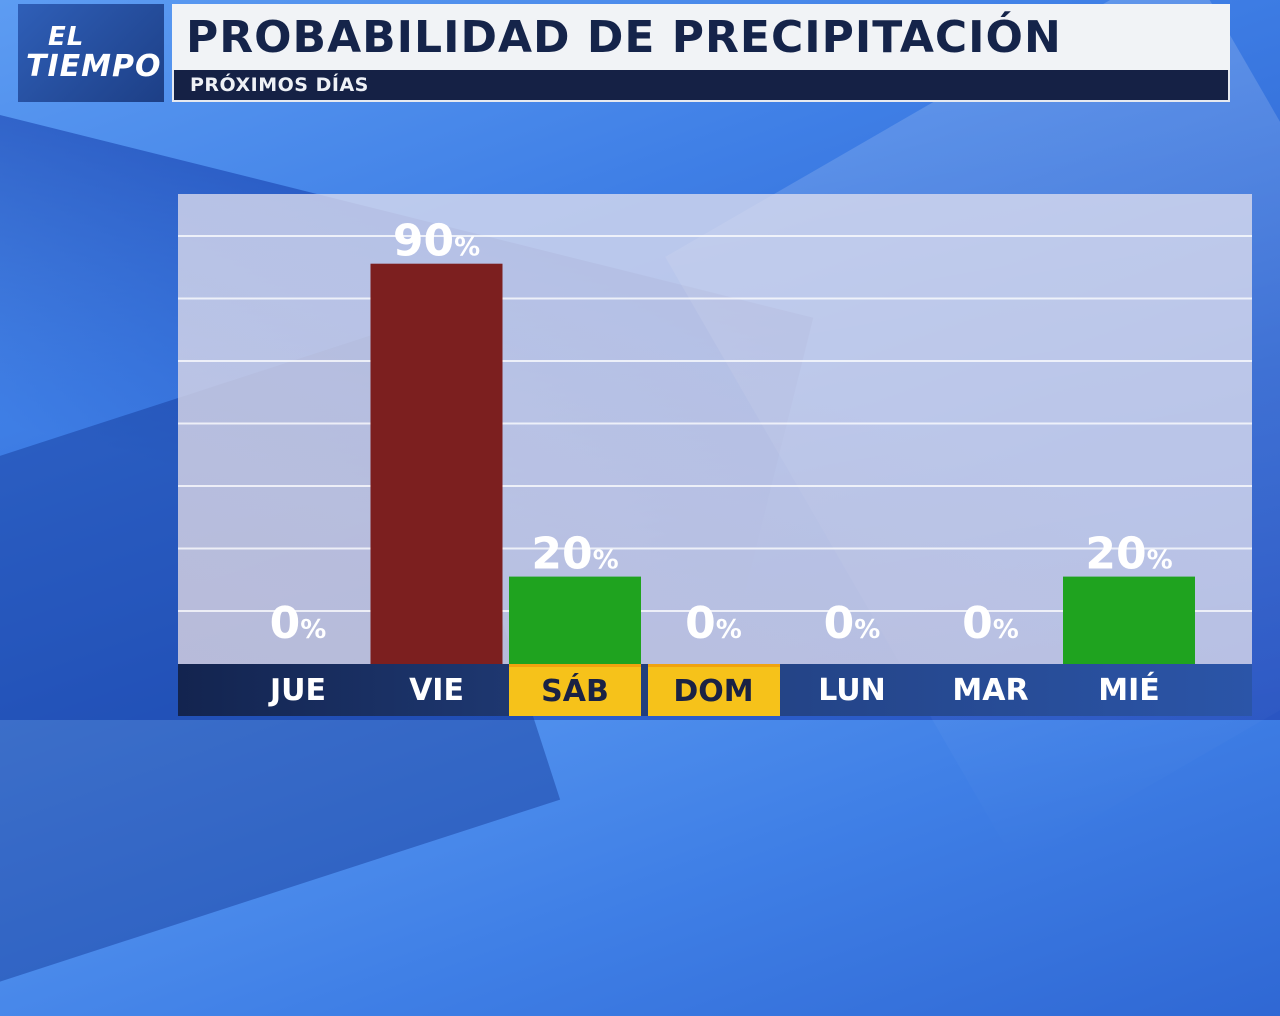 The image size is (1280, 1016). What do you see at coordinates (990, 623) in the screenshot?
I see `value-label-mar: 0%` at bounding box center [990, 623].